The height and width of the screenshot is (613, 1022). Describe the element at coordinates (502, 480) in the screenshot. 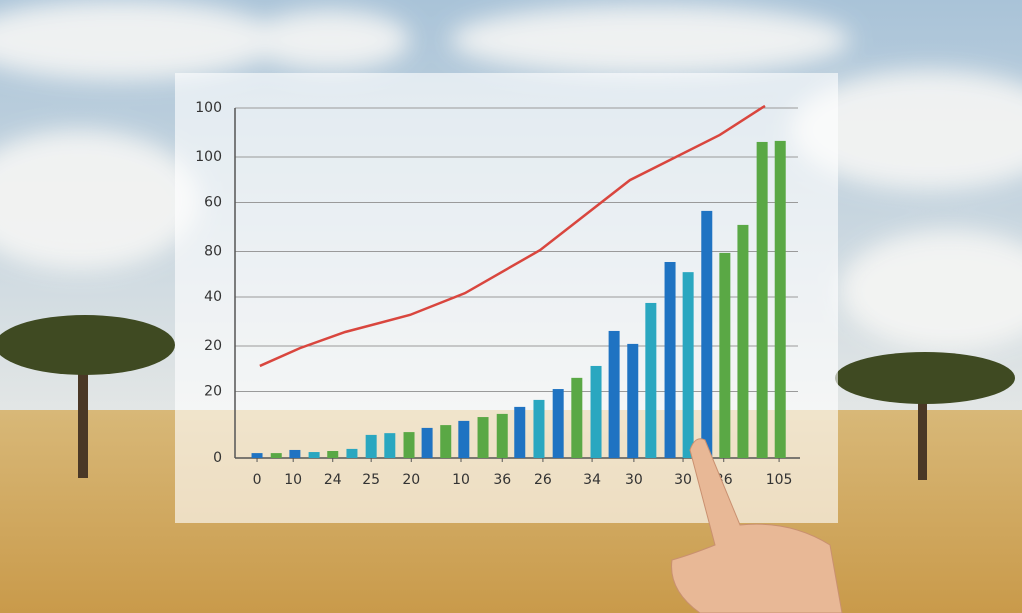

I see `x-tick-label: 36` at that location.